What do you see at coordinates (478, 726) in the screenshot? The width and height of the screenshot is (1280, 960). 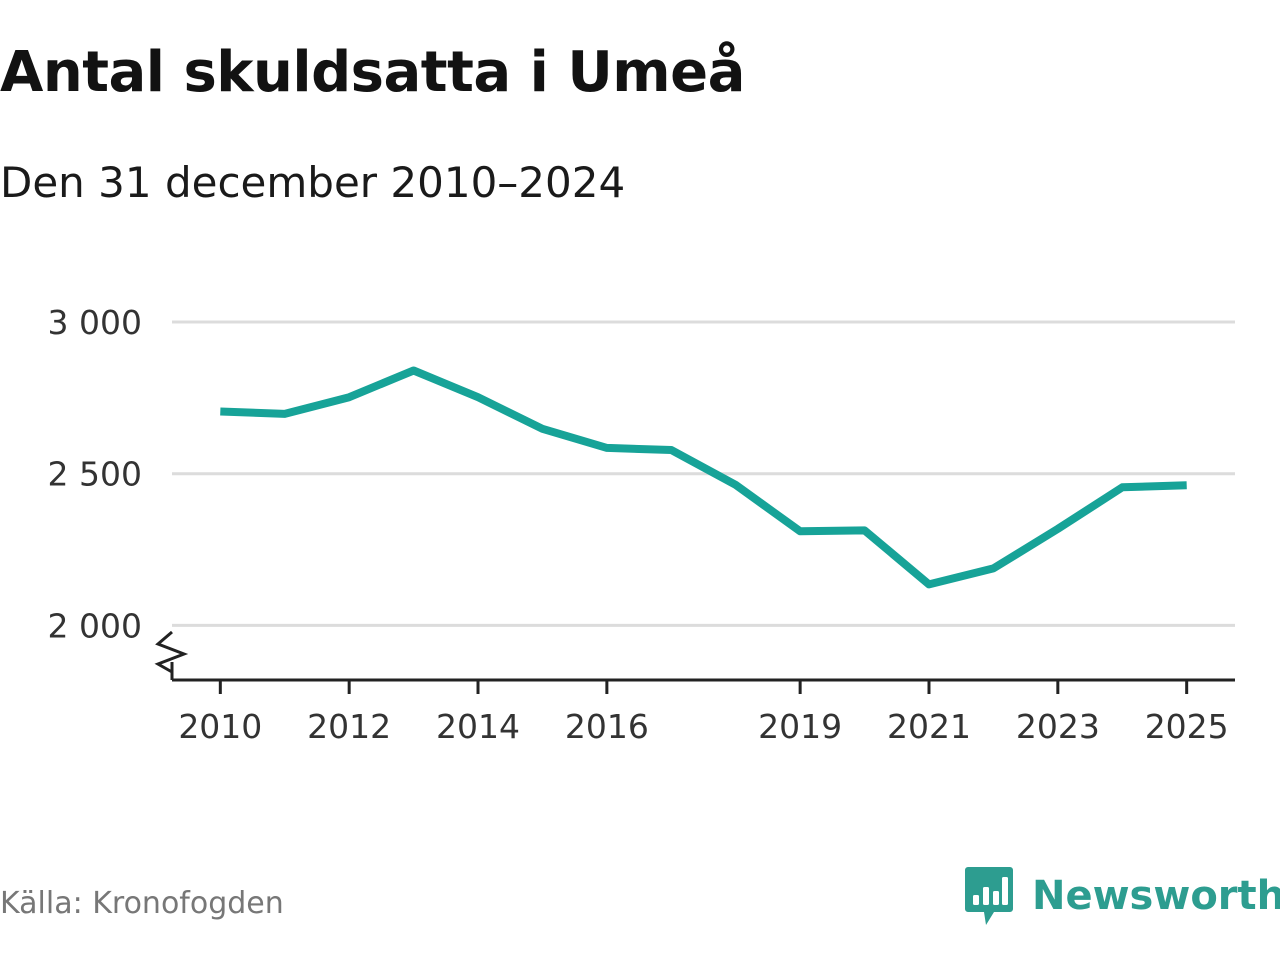 I see `x-tick-label-2014: 2014` at bounding box center [478, 726].